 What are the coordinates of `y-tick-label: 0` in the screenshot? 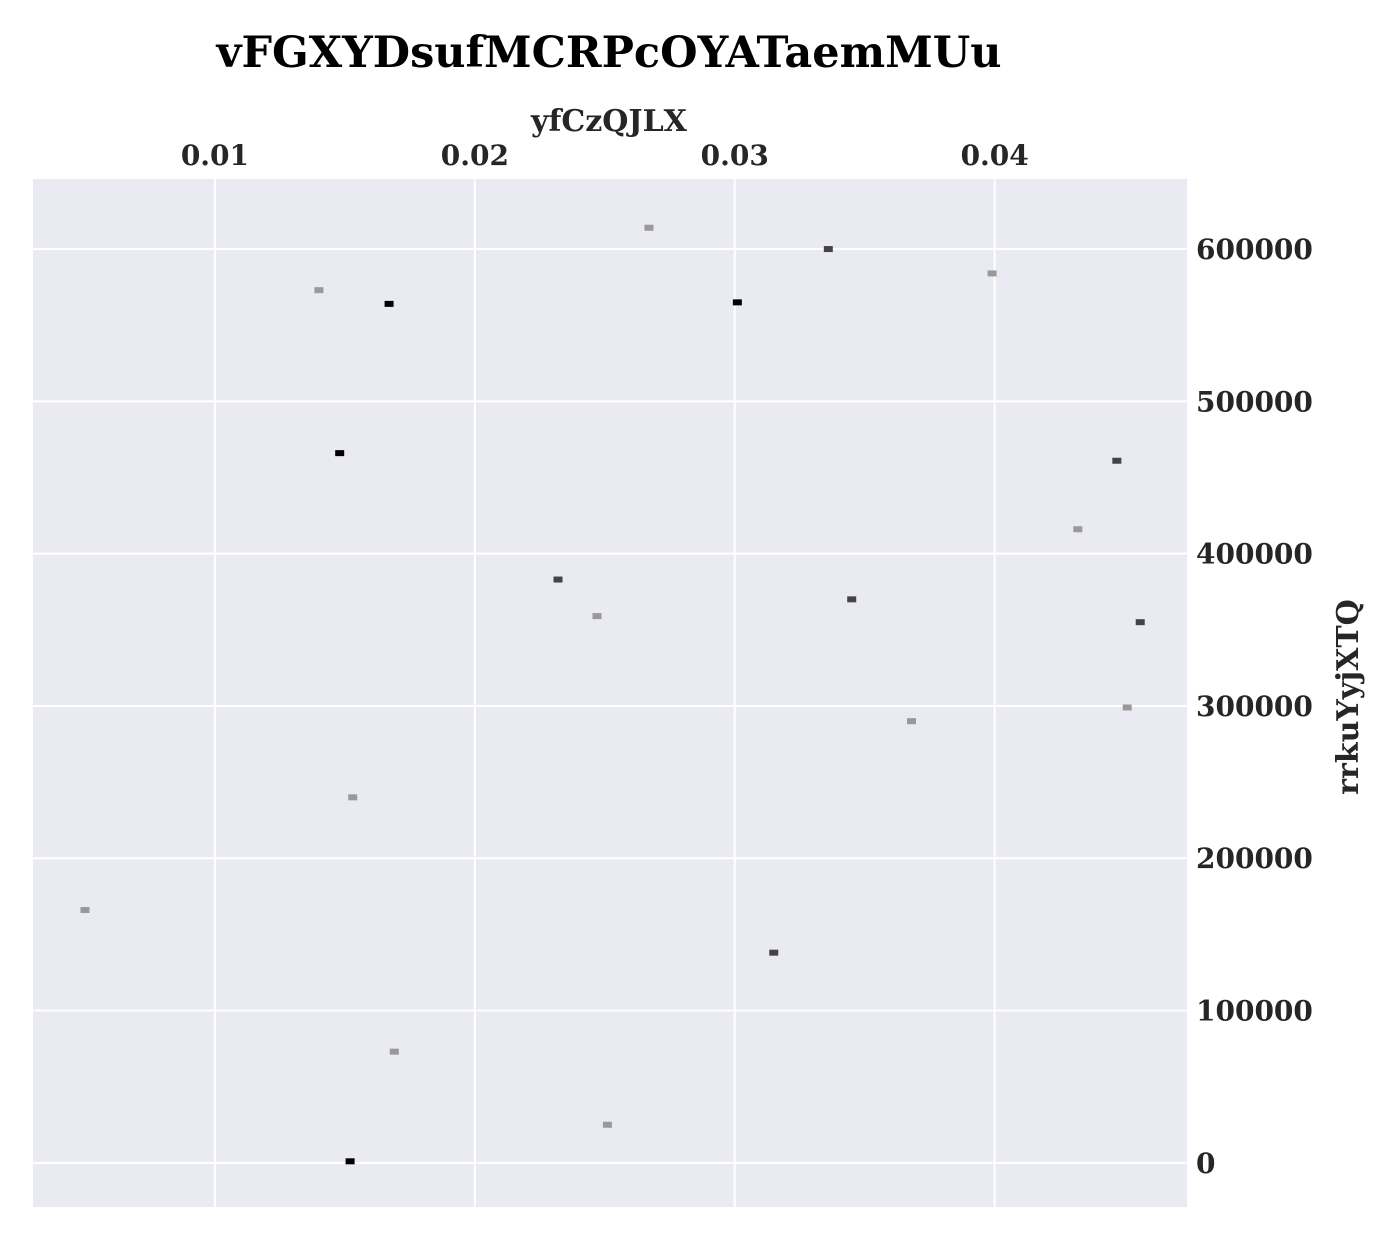 It's located at (1205, 1163).